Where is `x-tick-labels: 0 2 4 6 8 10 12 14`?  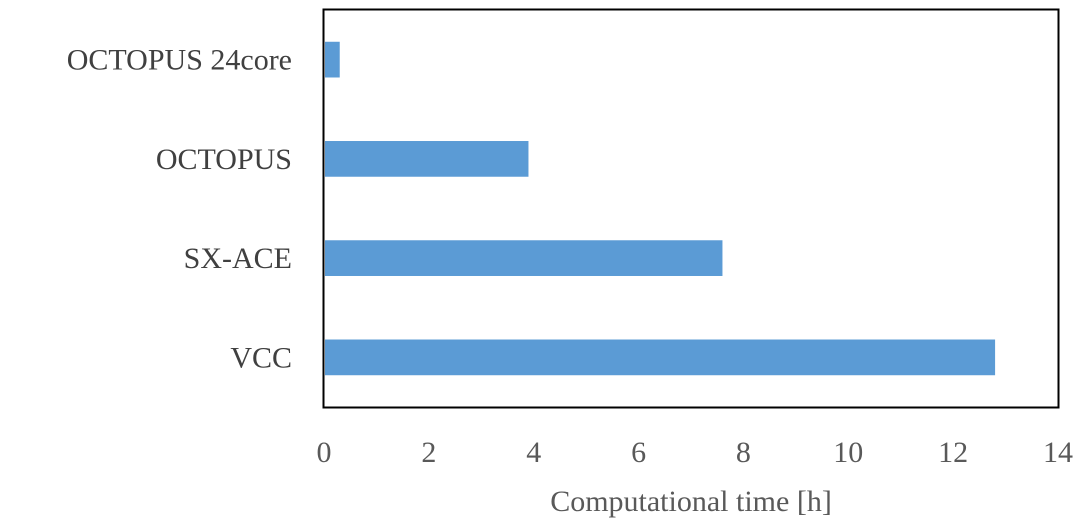
x-tick-labels: 0 2 4 6 8 10 12 14 is located at coordinates (695, 452).